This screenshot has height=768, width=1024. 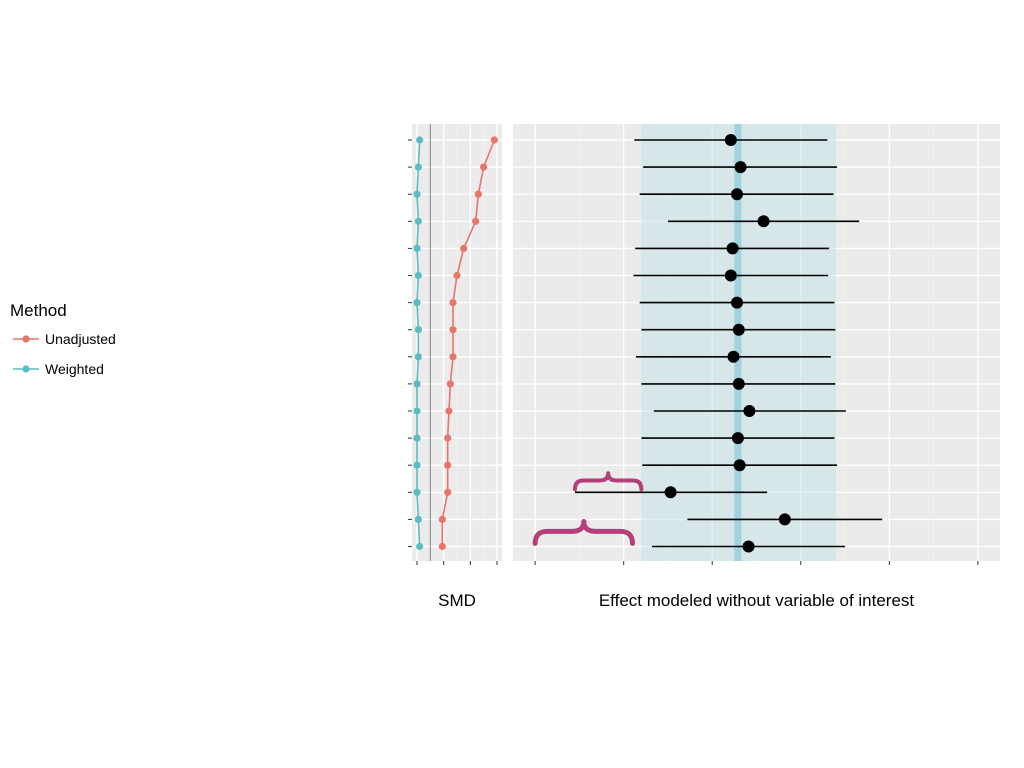 I want to click on smd-panel: SMD, so click(x=455, y=367).